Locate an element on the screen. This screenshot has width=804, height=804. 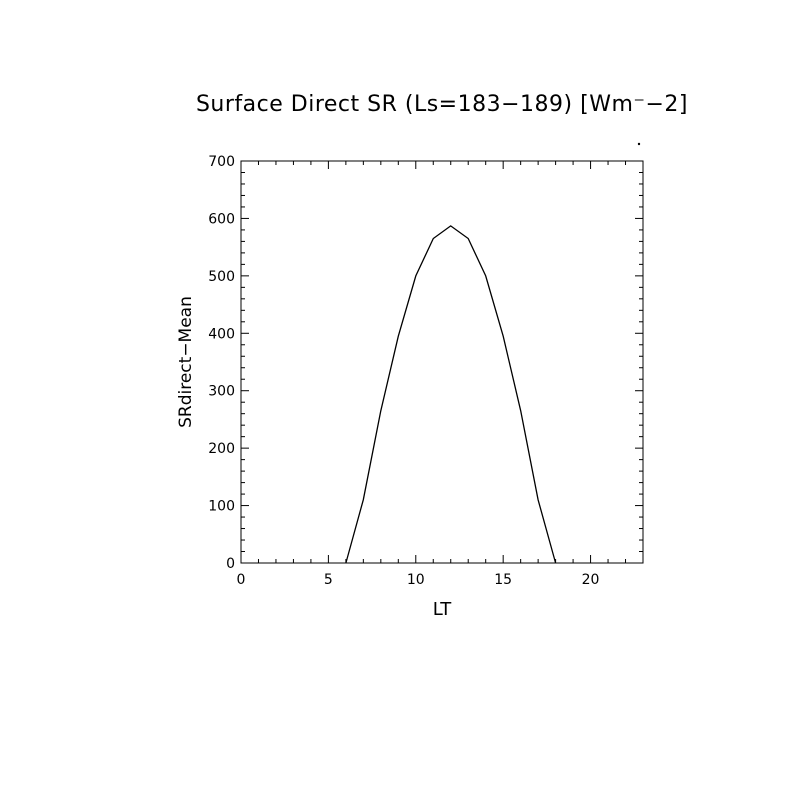
y-tick-label: 400 is located at coordinates (221, 334).